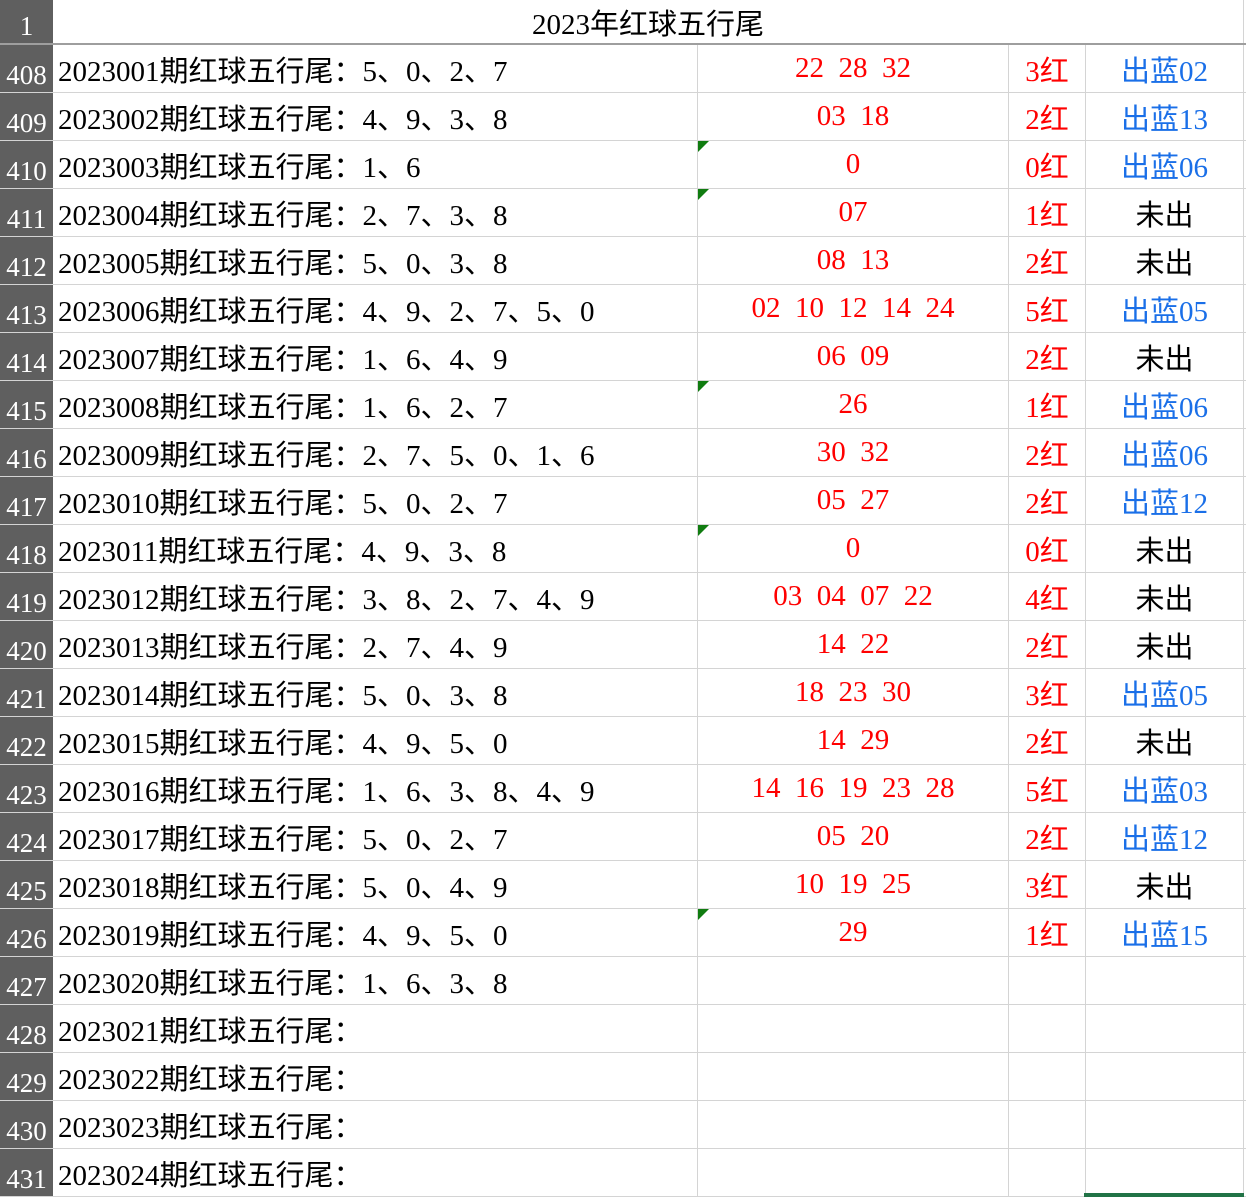 The height and width of the screenshot is (1197, 1246). Describe the element at coordinates (26, 1125) in the screenshot. I see `row-header: 430` at that location.